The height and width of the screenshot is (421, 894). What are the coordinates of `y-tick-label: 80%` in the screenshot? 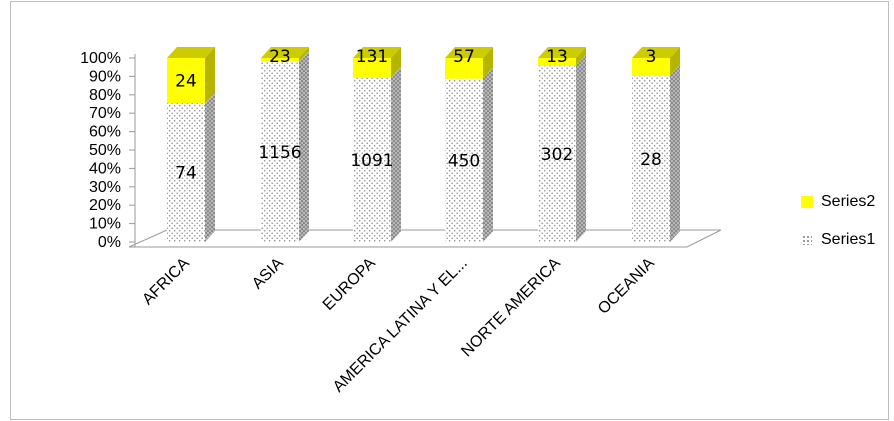 It's located at (105, 95).